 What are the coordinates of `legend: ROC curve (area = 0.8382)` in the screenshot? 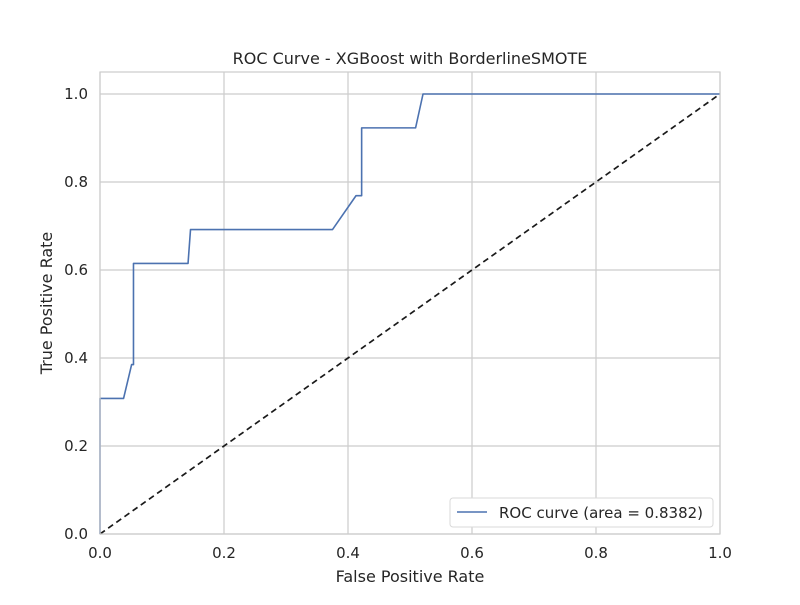 It's located at (581, 512).